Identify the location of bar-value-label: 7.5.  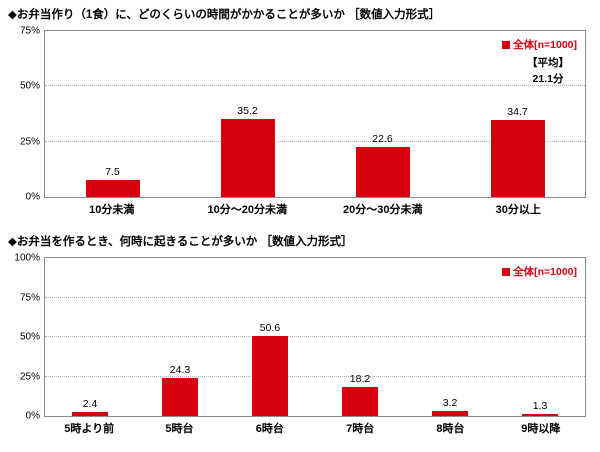
(112, 172).